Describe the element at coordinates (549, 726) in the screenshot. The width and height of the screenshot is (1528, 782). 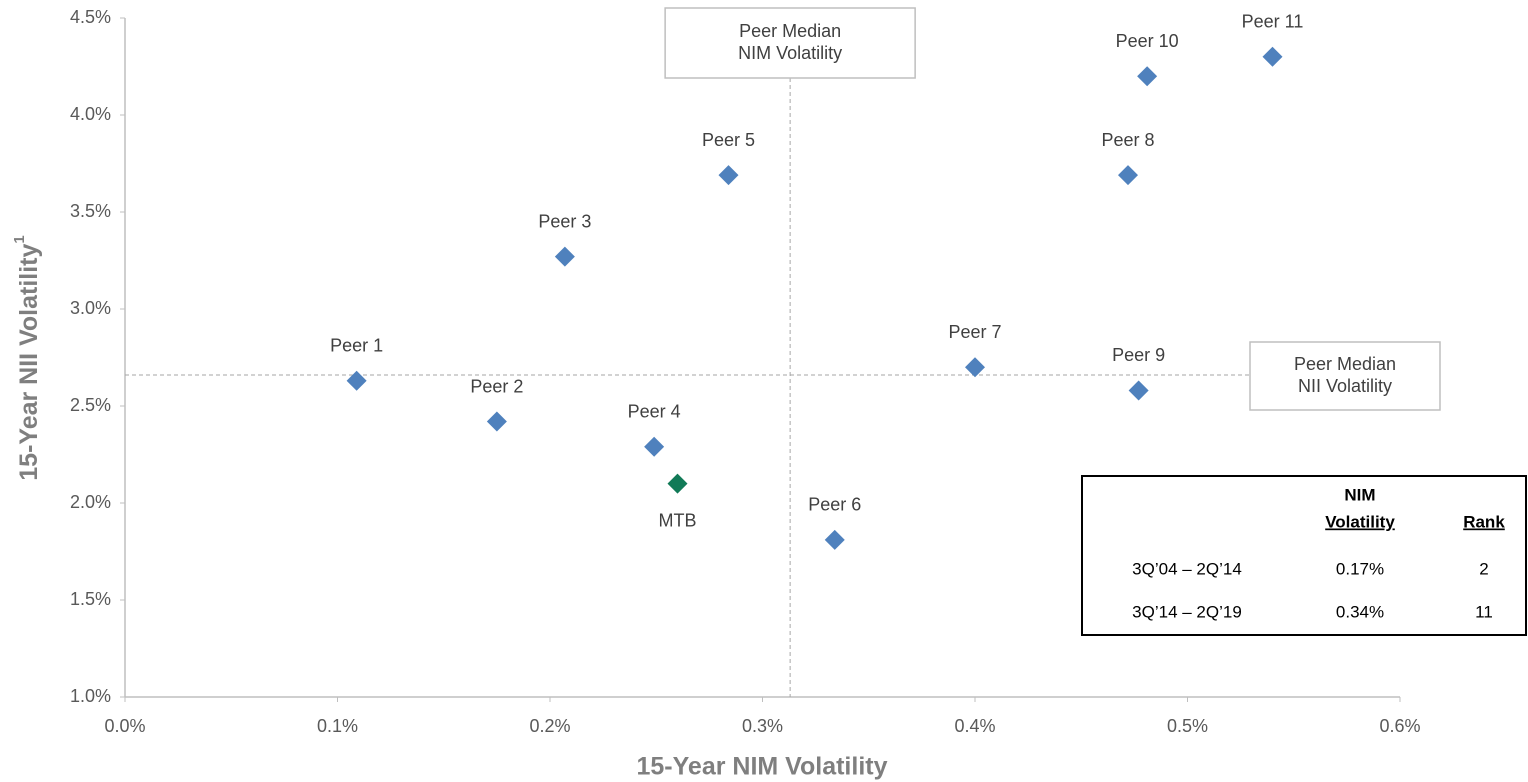
I see `x-tick-label: 0.2%` at that location.